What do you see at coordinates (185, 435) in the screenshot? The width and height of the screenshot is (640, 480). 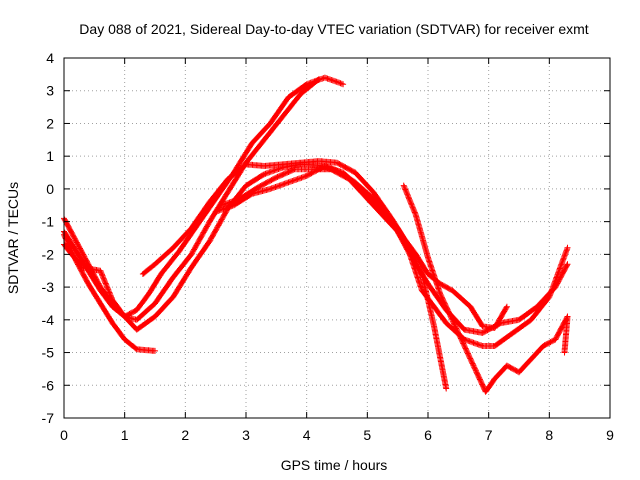 I see `x-tick-label: 2` at bounding box center [185, 435].